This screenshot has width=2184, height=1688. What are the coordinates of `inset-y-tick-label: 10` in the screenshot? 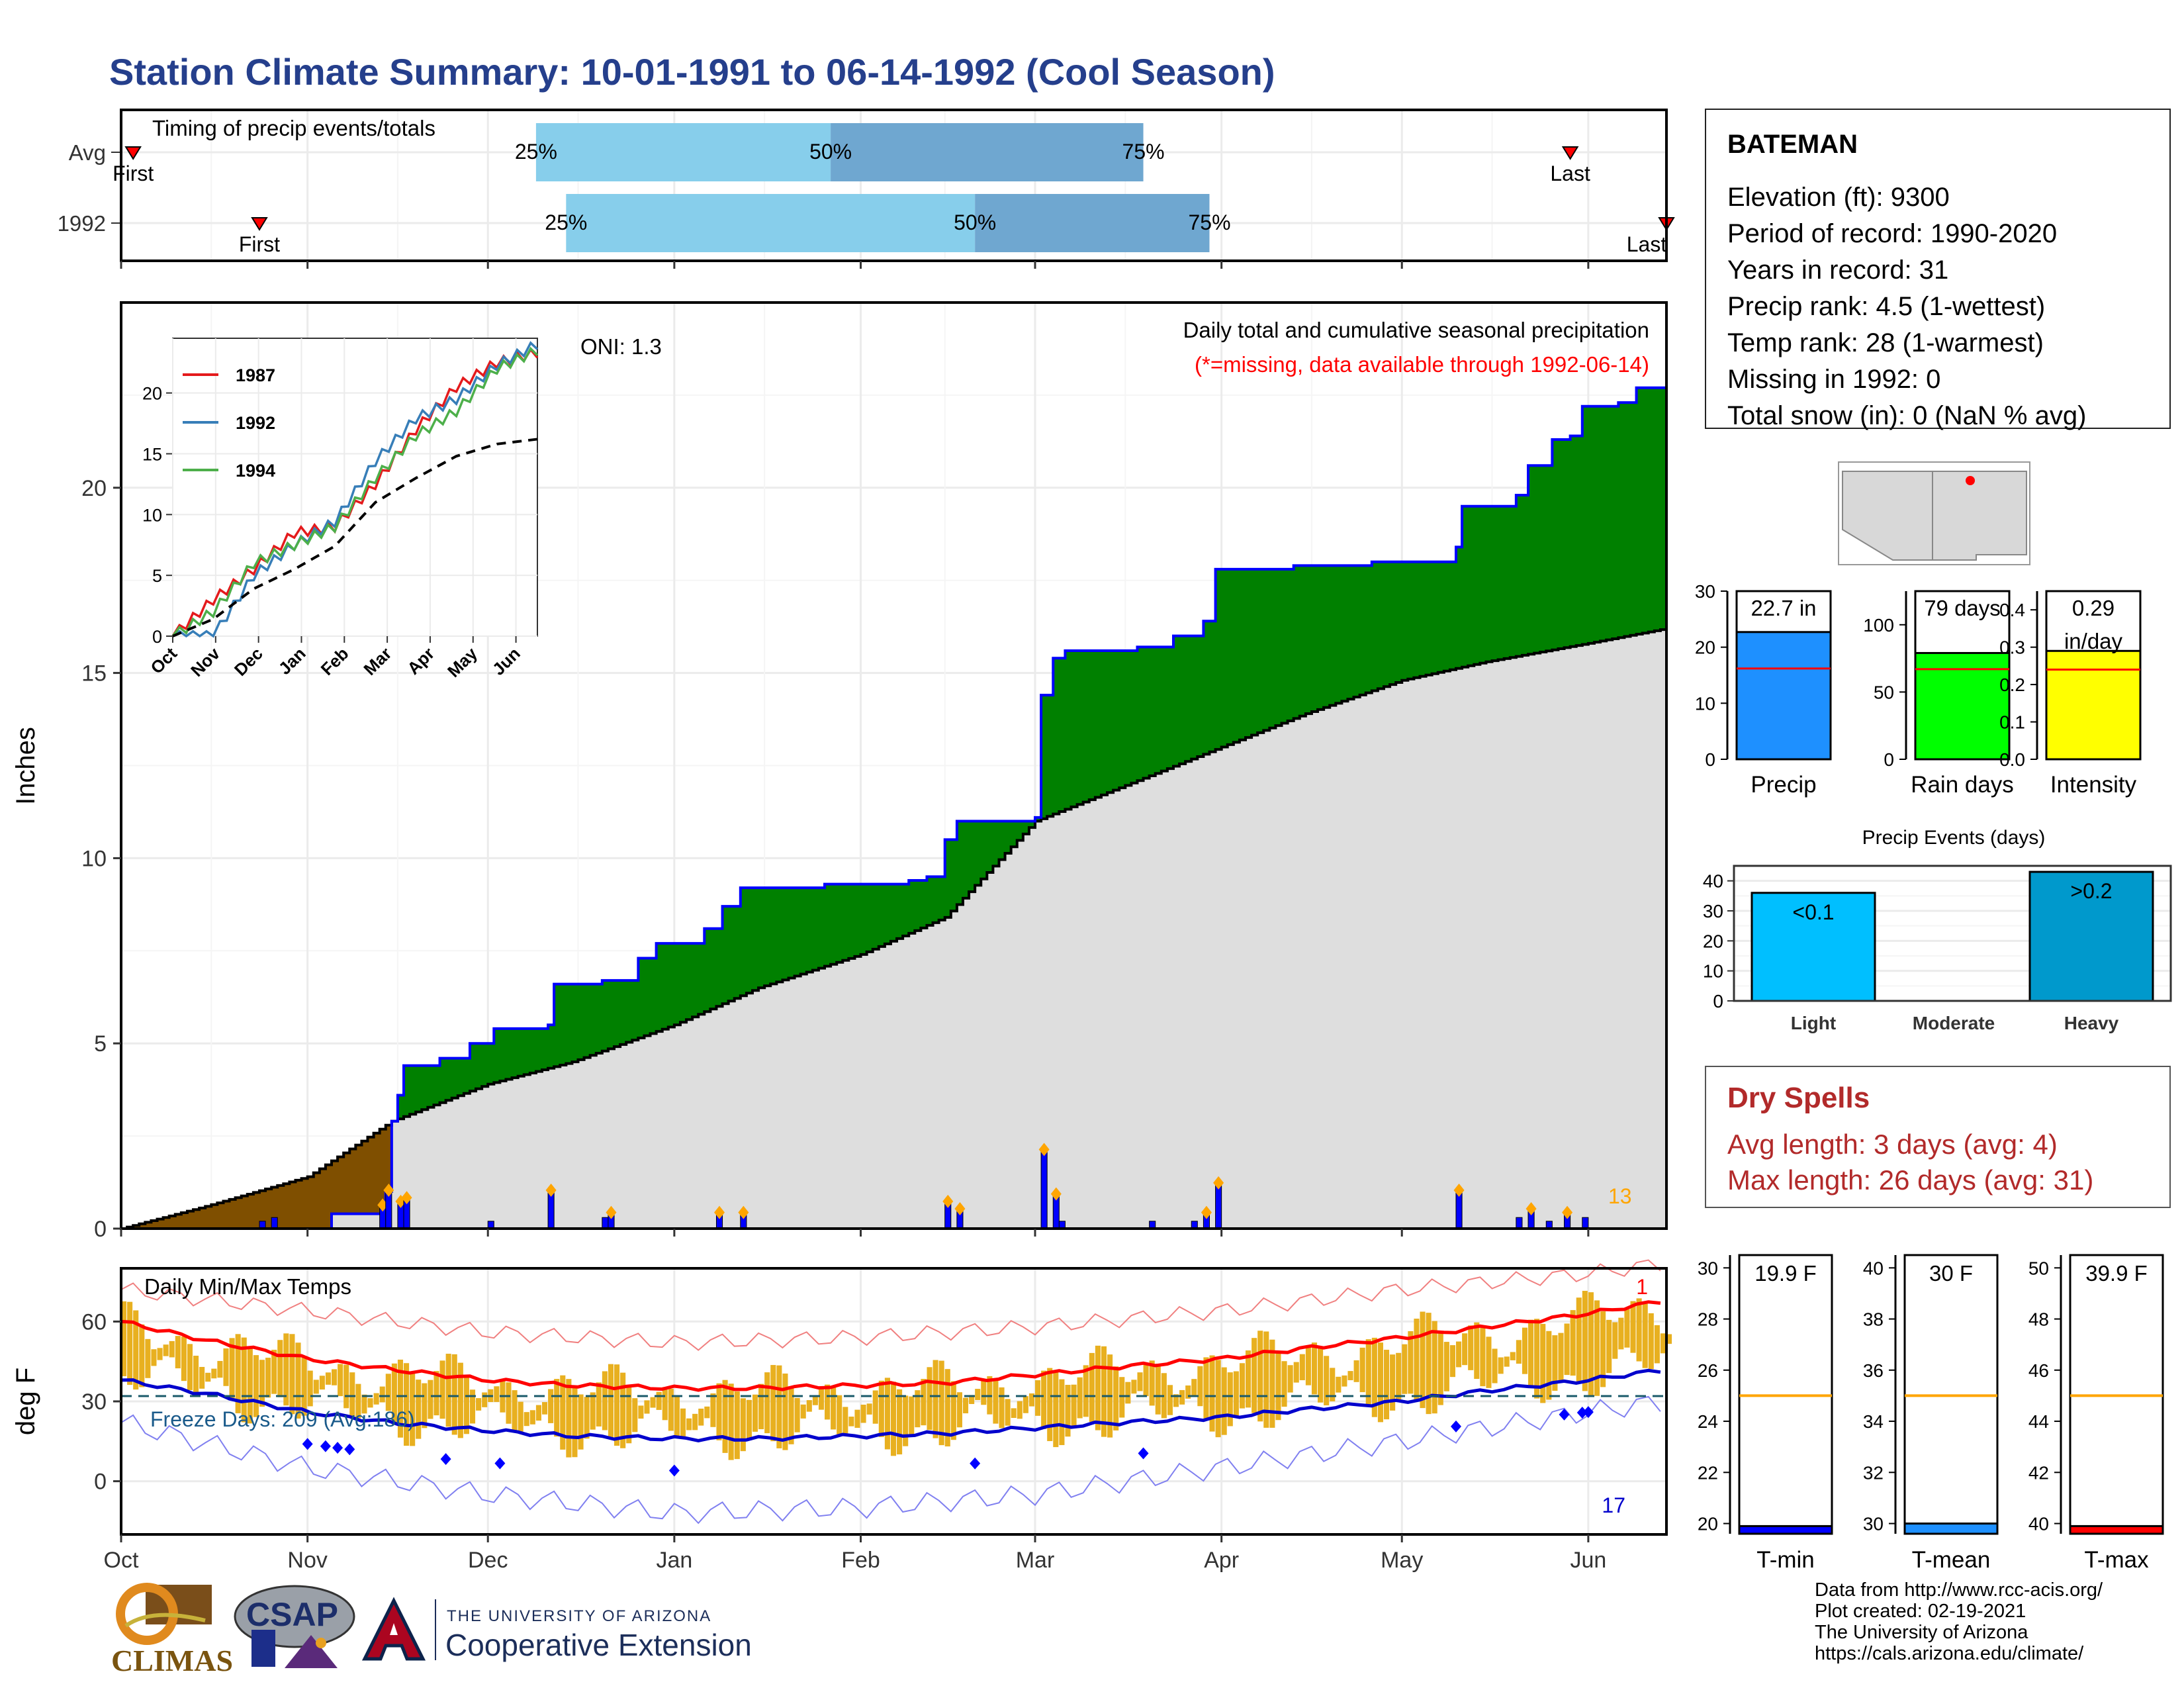 It's located at (152, 515).